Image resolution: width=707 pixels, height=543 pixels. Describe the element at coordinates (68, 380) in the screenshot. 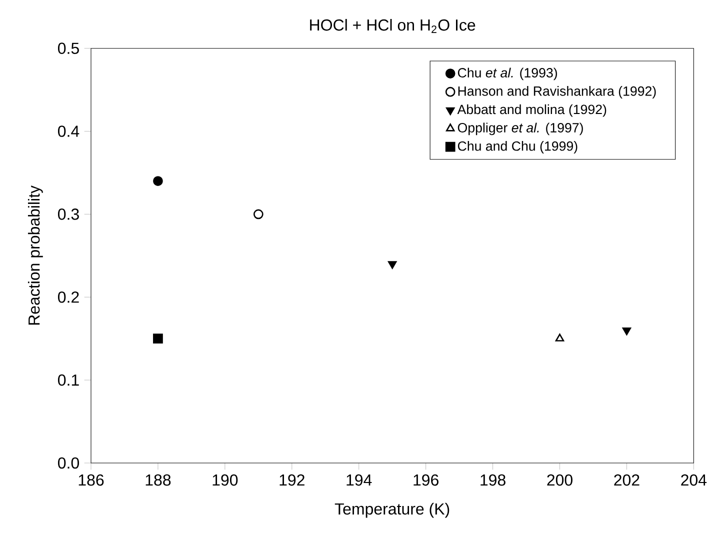

I see `y-tick-label: 0.1` at that location.